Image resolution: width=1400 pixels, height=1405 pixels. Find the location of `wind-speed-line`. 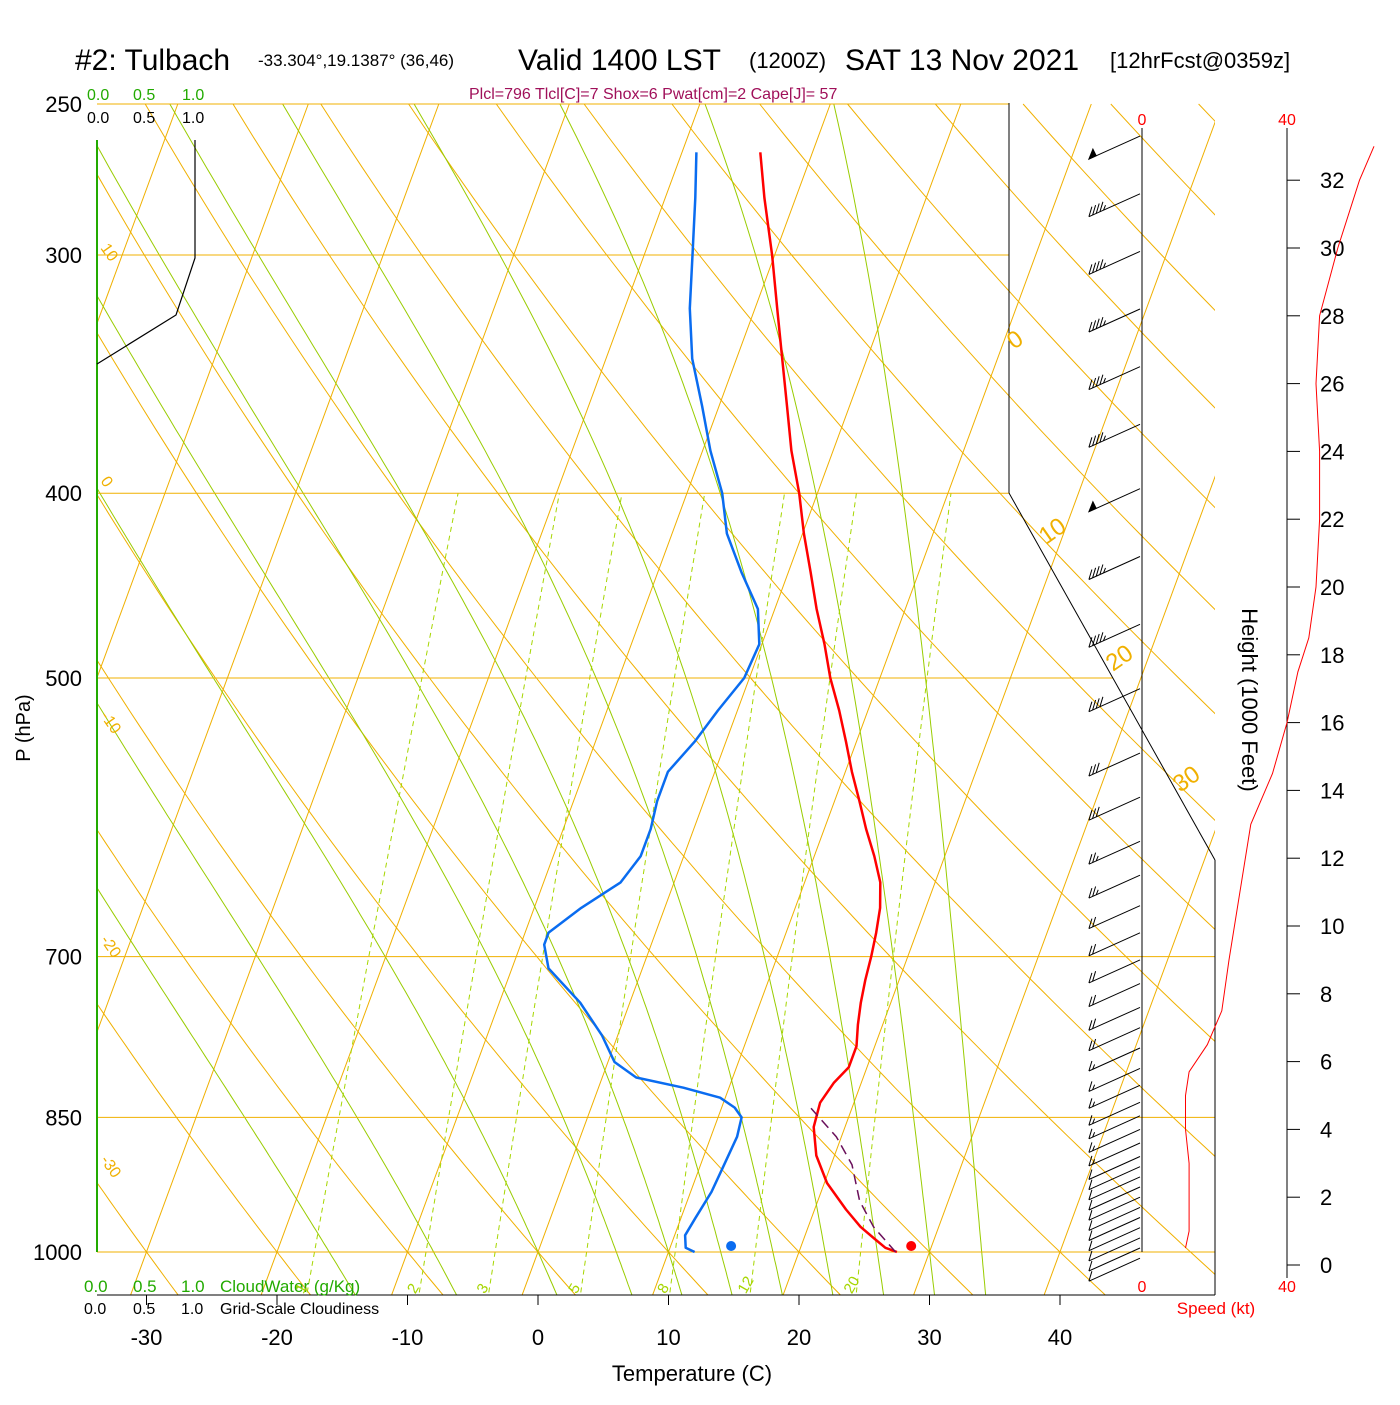

wind-speed-line is located at coordinates (1280, 697).